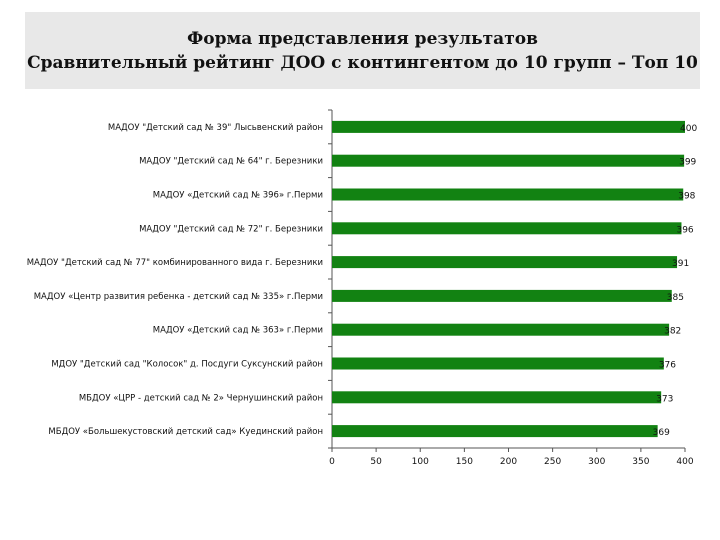 This screenshot has width=720, height=540. I want to click on category-label: МАДОУ "Детский сад № 72" г. Березники, so click(231, 229).